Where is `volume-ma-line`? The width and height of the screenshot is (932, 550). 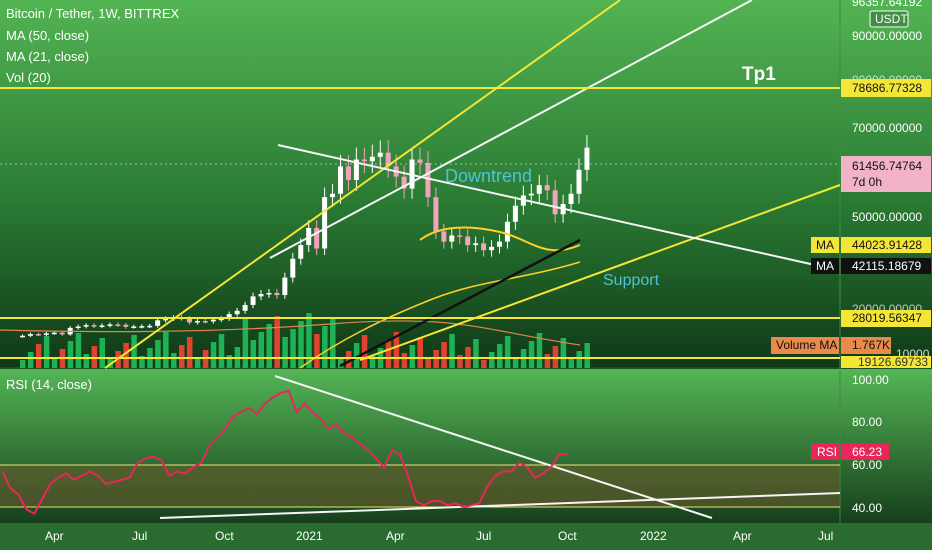 volume-ma-line is located at coordinates (290, 333).